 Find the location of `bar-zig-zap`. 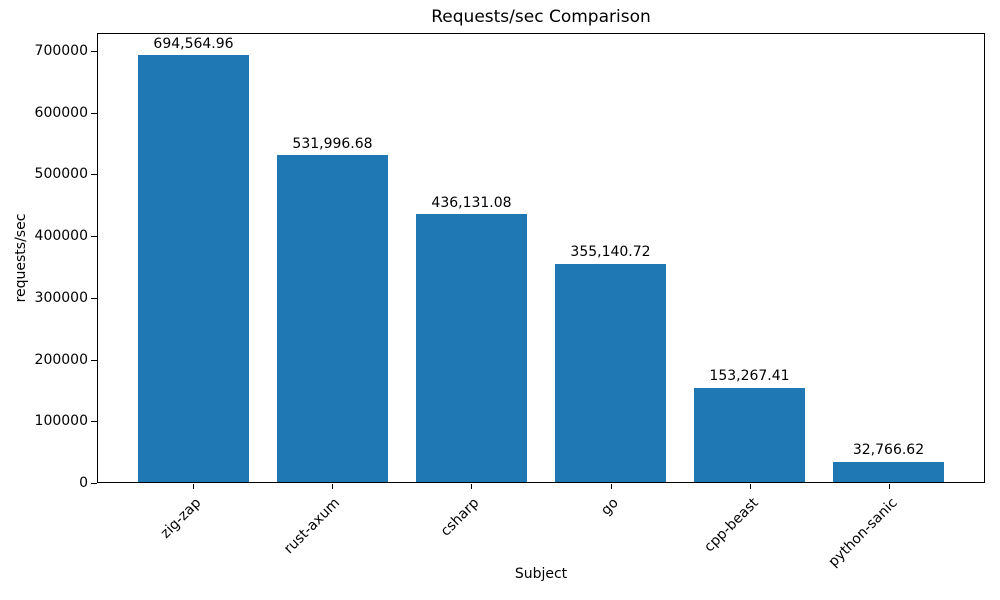

bar-zig-zap is located at coordinates (193, 268).